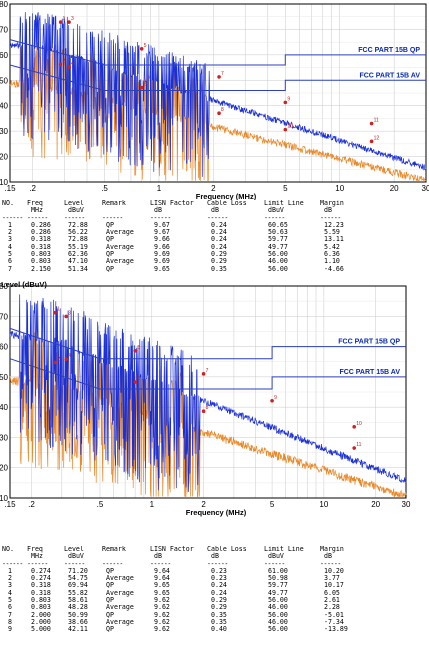 Image resolution: width=429 pixels, height=652 pixels. Describe the element at coordinates (214, 246) in the screenshot. I see `table-row: 4 0.318 55.19 Average 9.66 0.24 49.77 5.42` at that location.